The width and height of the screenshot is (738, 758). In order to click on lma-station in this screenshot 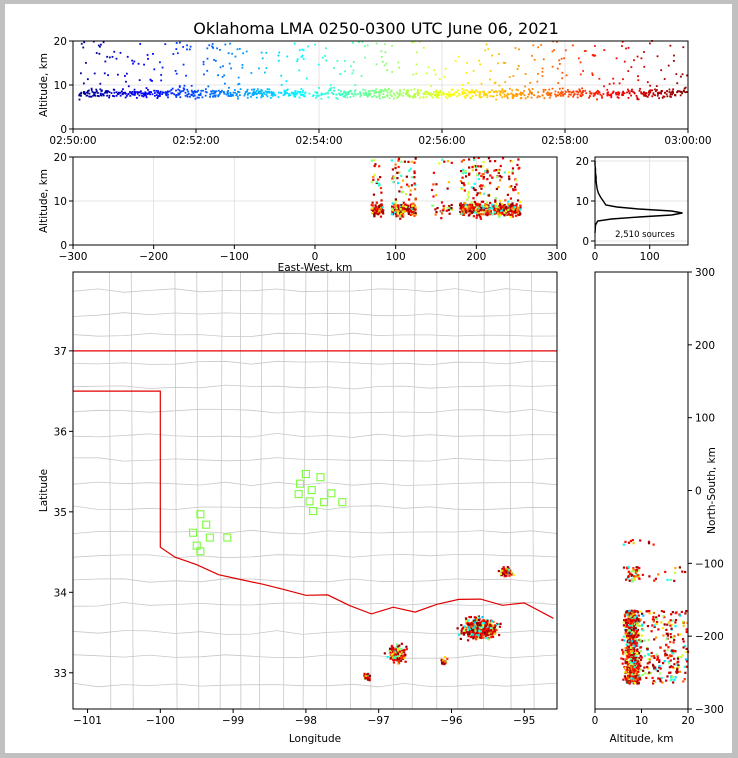, I will do `click(305, 474)`.